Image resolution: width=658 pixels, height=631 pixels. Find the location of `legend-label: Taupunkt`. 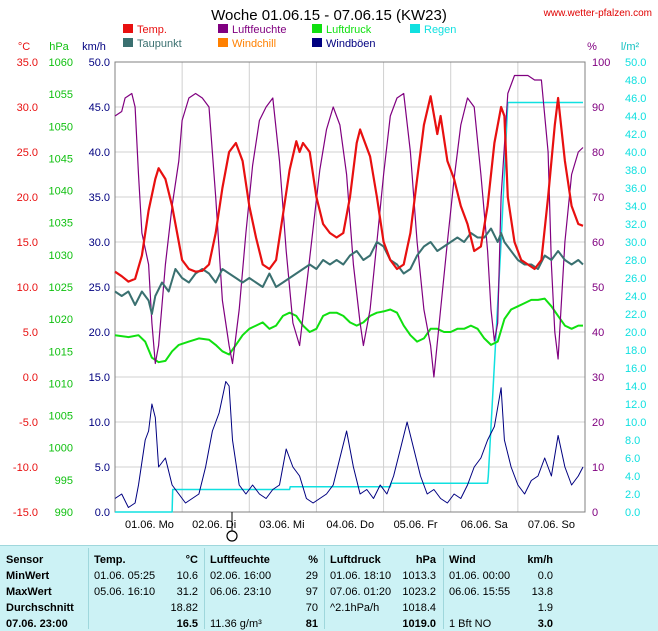

legend-label: Taupunkt is located at coordinates (159, 44).